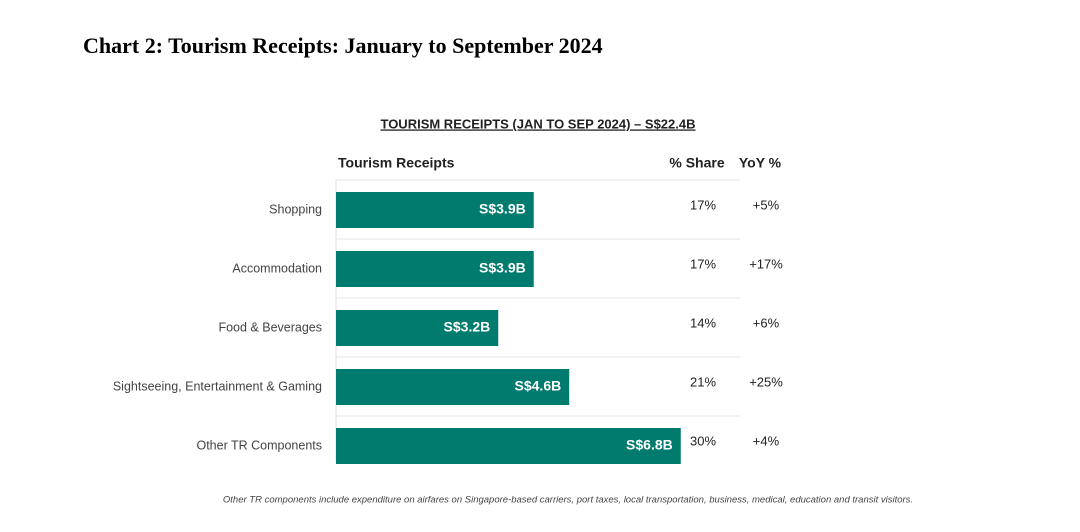 The image size is (1080, 532). Describe the element at coordinates (766, 322) in the screenshot. I see `table-cell: +6%` at that location.